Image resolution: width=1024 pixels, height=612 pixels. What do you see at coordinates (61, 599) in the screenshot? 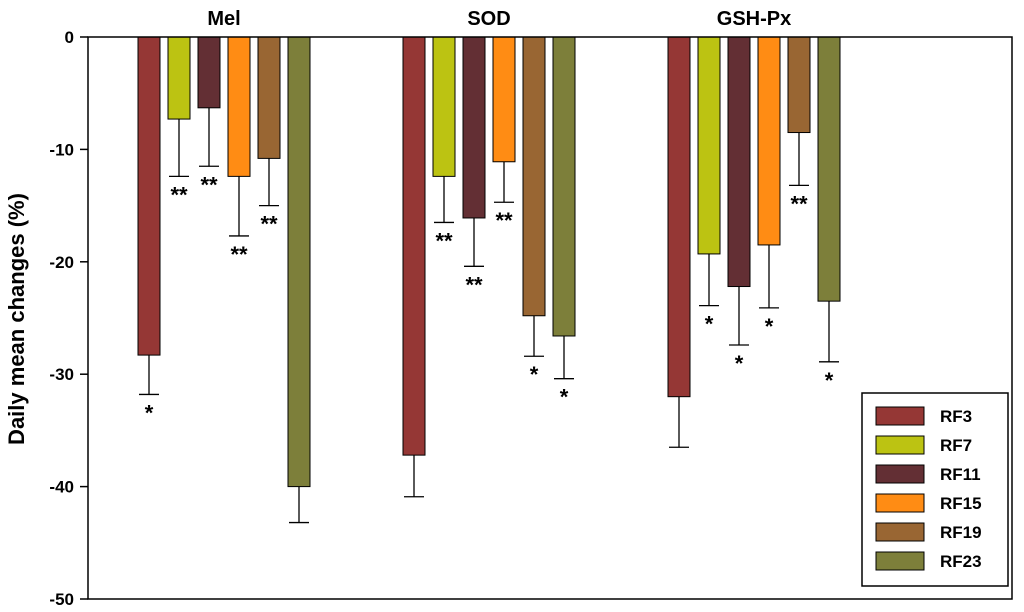
I see `y-tick-label: -50` at bounding box center [61, 599].